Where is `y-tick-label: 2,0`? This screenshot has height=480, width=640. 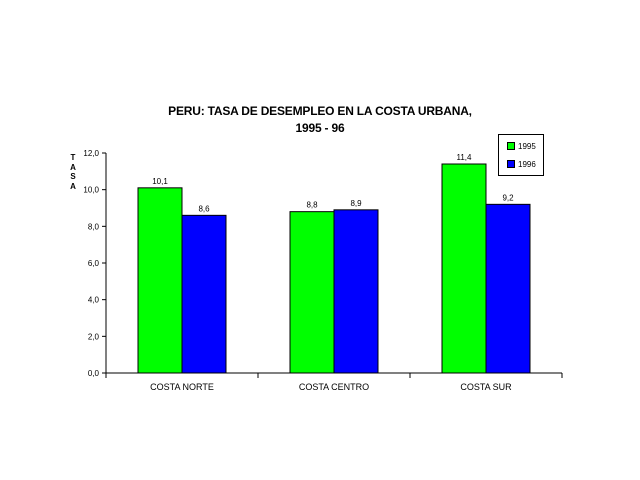
y-tick-label: 2,0 is located at coordinates (94, 336).